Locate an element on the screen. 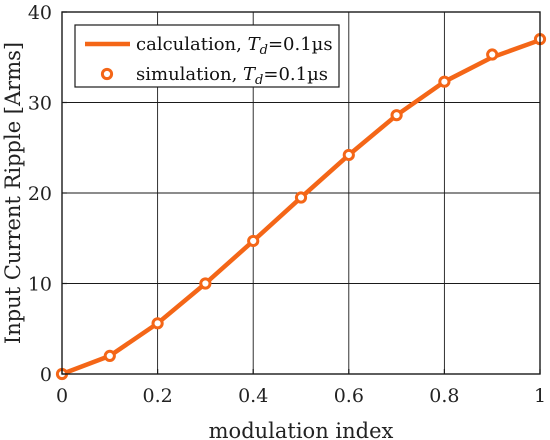 The height and width of the screenshot is (440, 550). y-tick-label: 10 is located at coordinates (40, 285).